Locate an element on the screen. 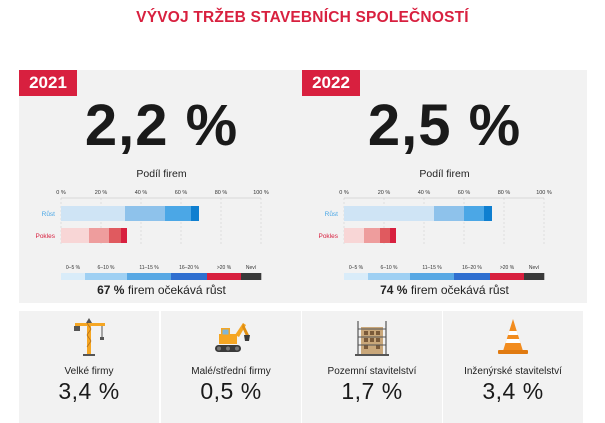 The image size is (605, 423). building-construction-icon is located at coordinates (372, 338).